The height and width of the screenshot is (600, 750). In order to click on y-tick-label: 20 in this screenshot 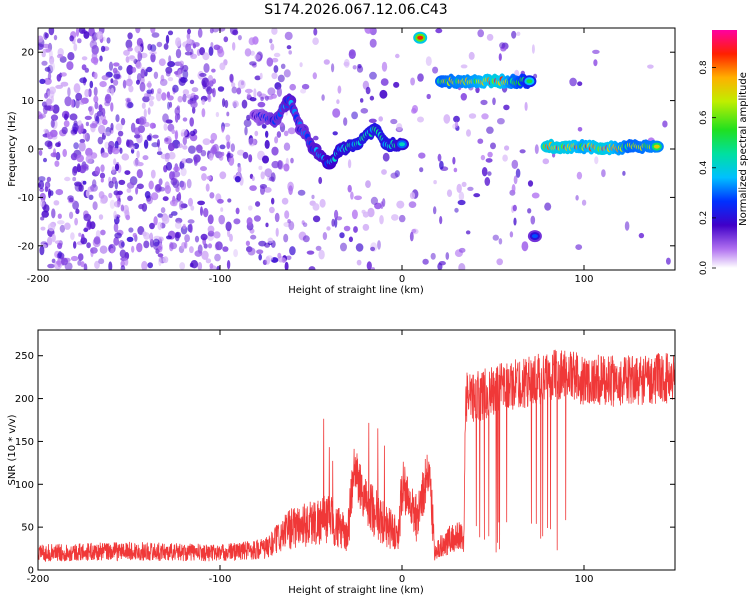, I will do `click(27, 53)`.